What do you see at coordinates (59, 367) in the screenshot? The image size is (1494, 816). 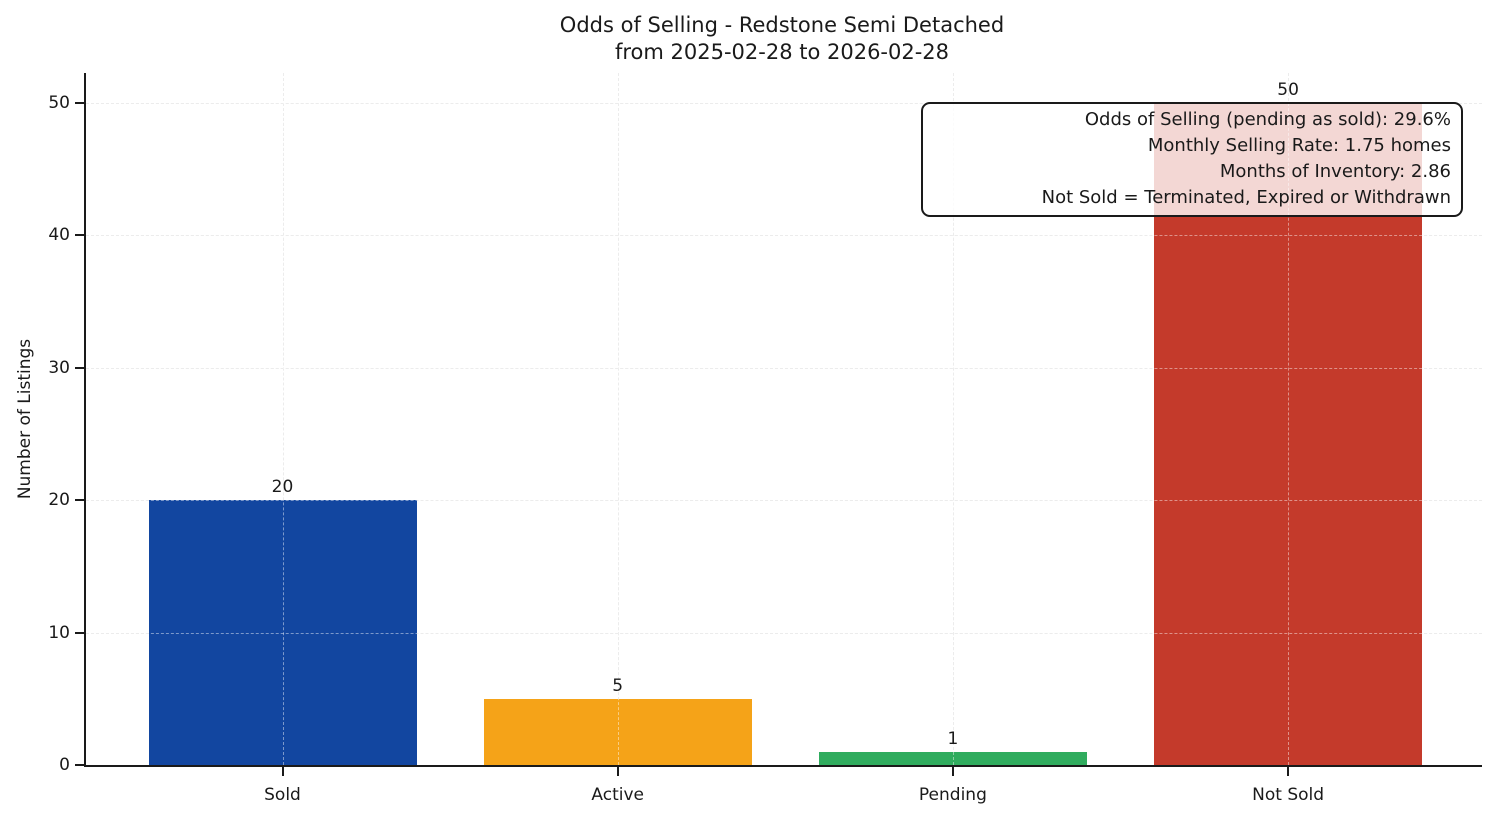 I see `y-tick-label-30: 30` at bounding box center [59, 367].